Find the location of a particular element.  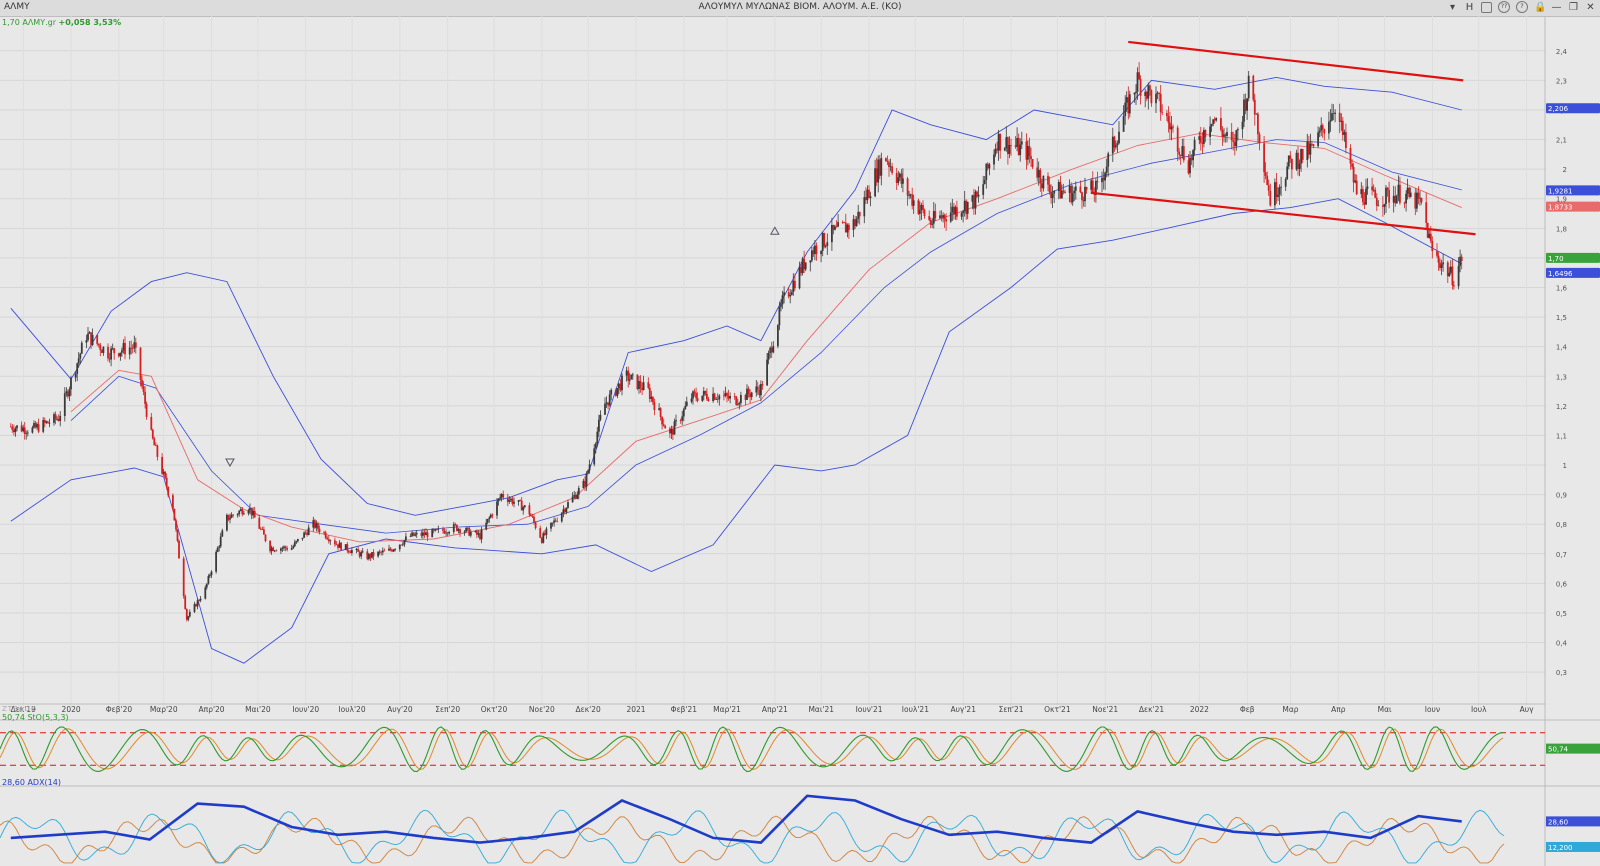

x-tick-label: Δεκ'20 is located at coordinates (588, 709).